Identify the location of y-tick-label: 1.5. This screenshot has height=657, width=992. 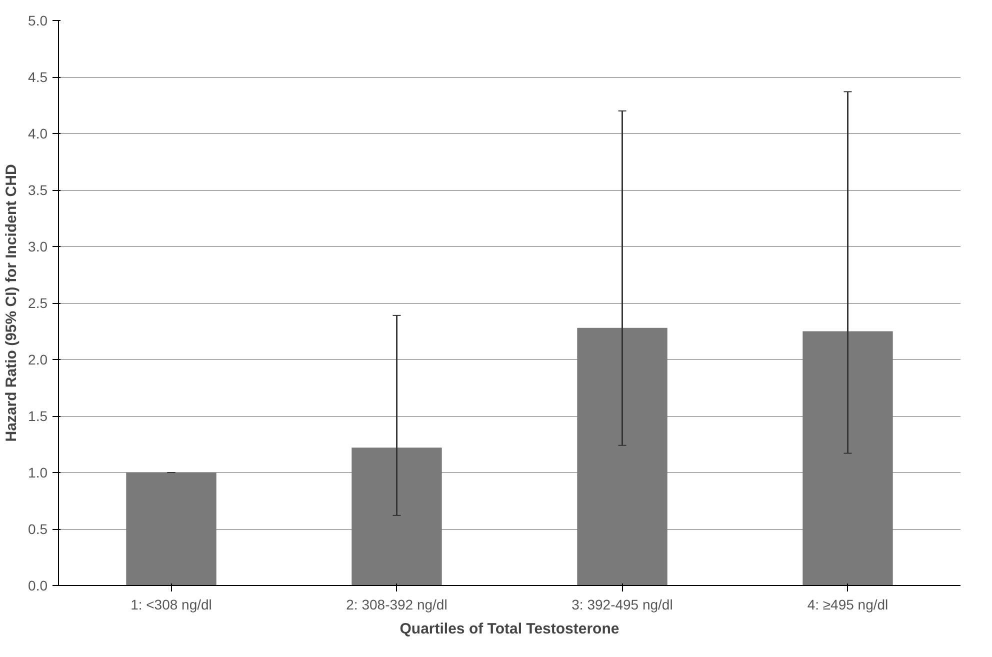
(38, 416).